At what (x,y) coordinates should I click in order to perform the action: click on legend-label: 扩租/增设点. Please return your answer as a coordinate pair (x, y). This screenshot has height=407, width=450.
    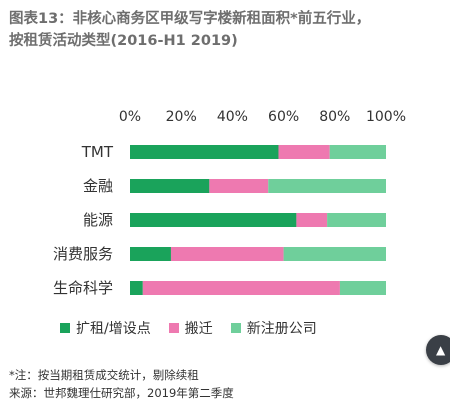
    Looking at the image, I should click on (113, 329).